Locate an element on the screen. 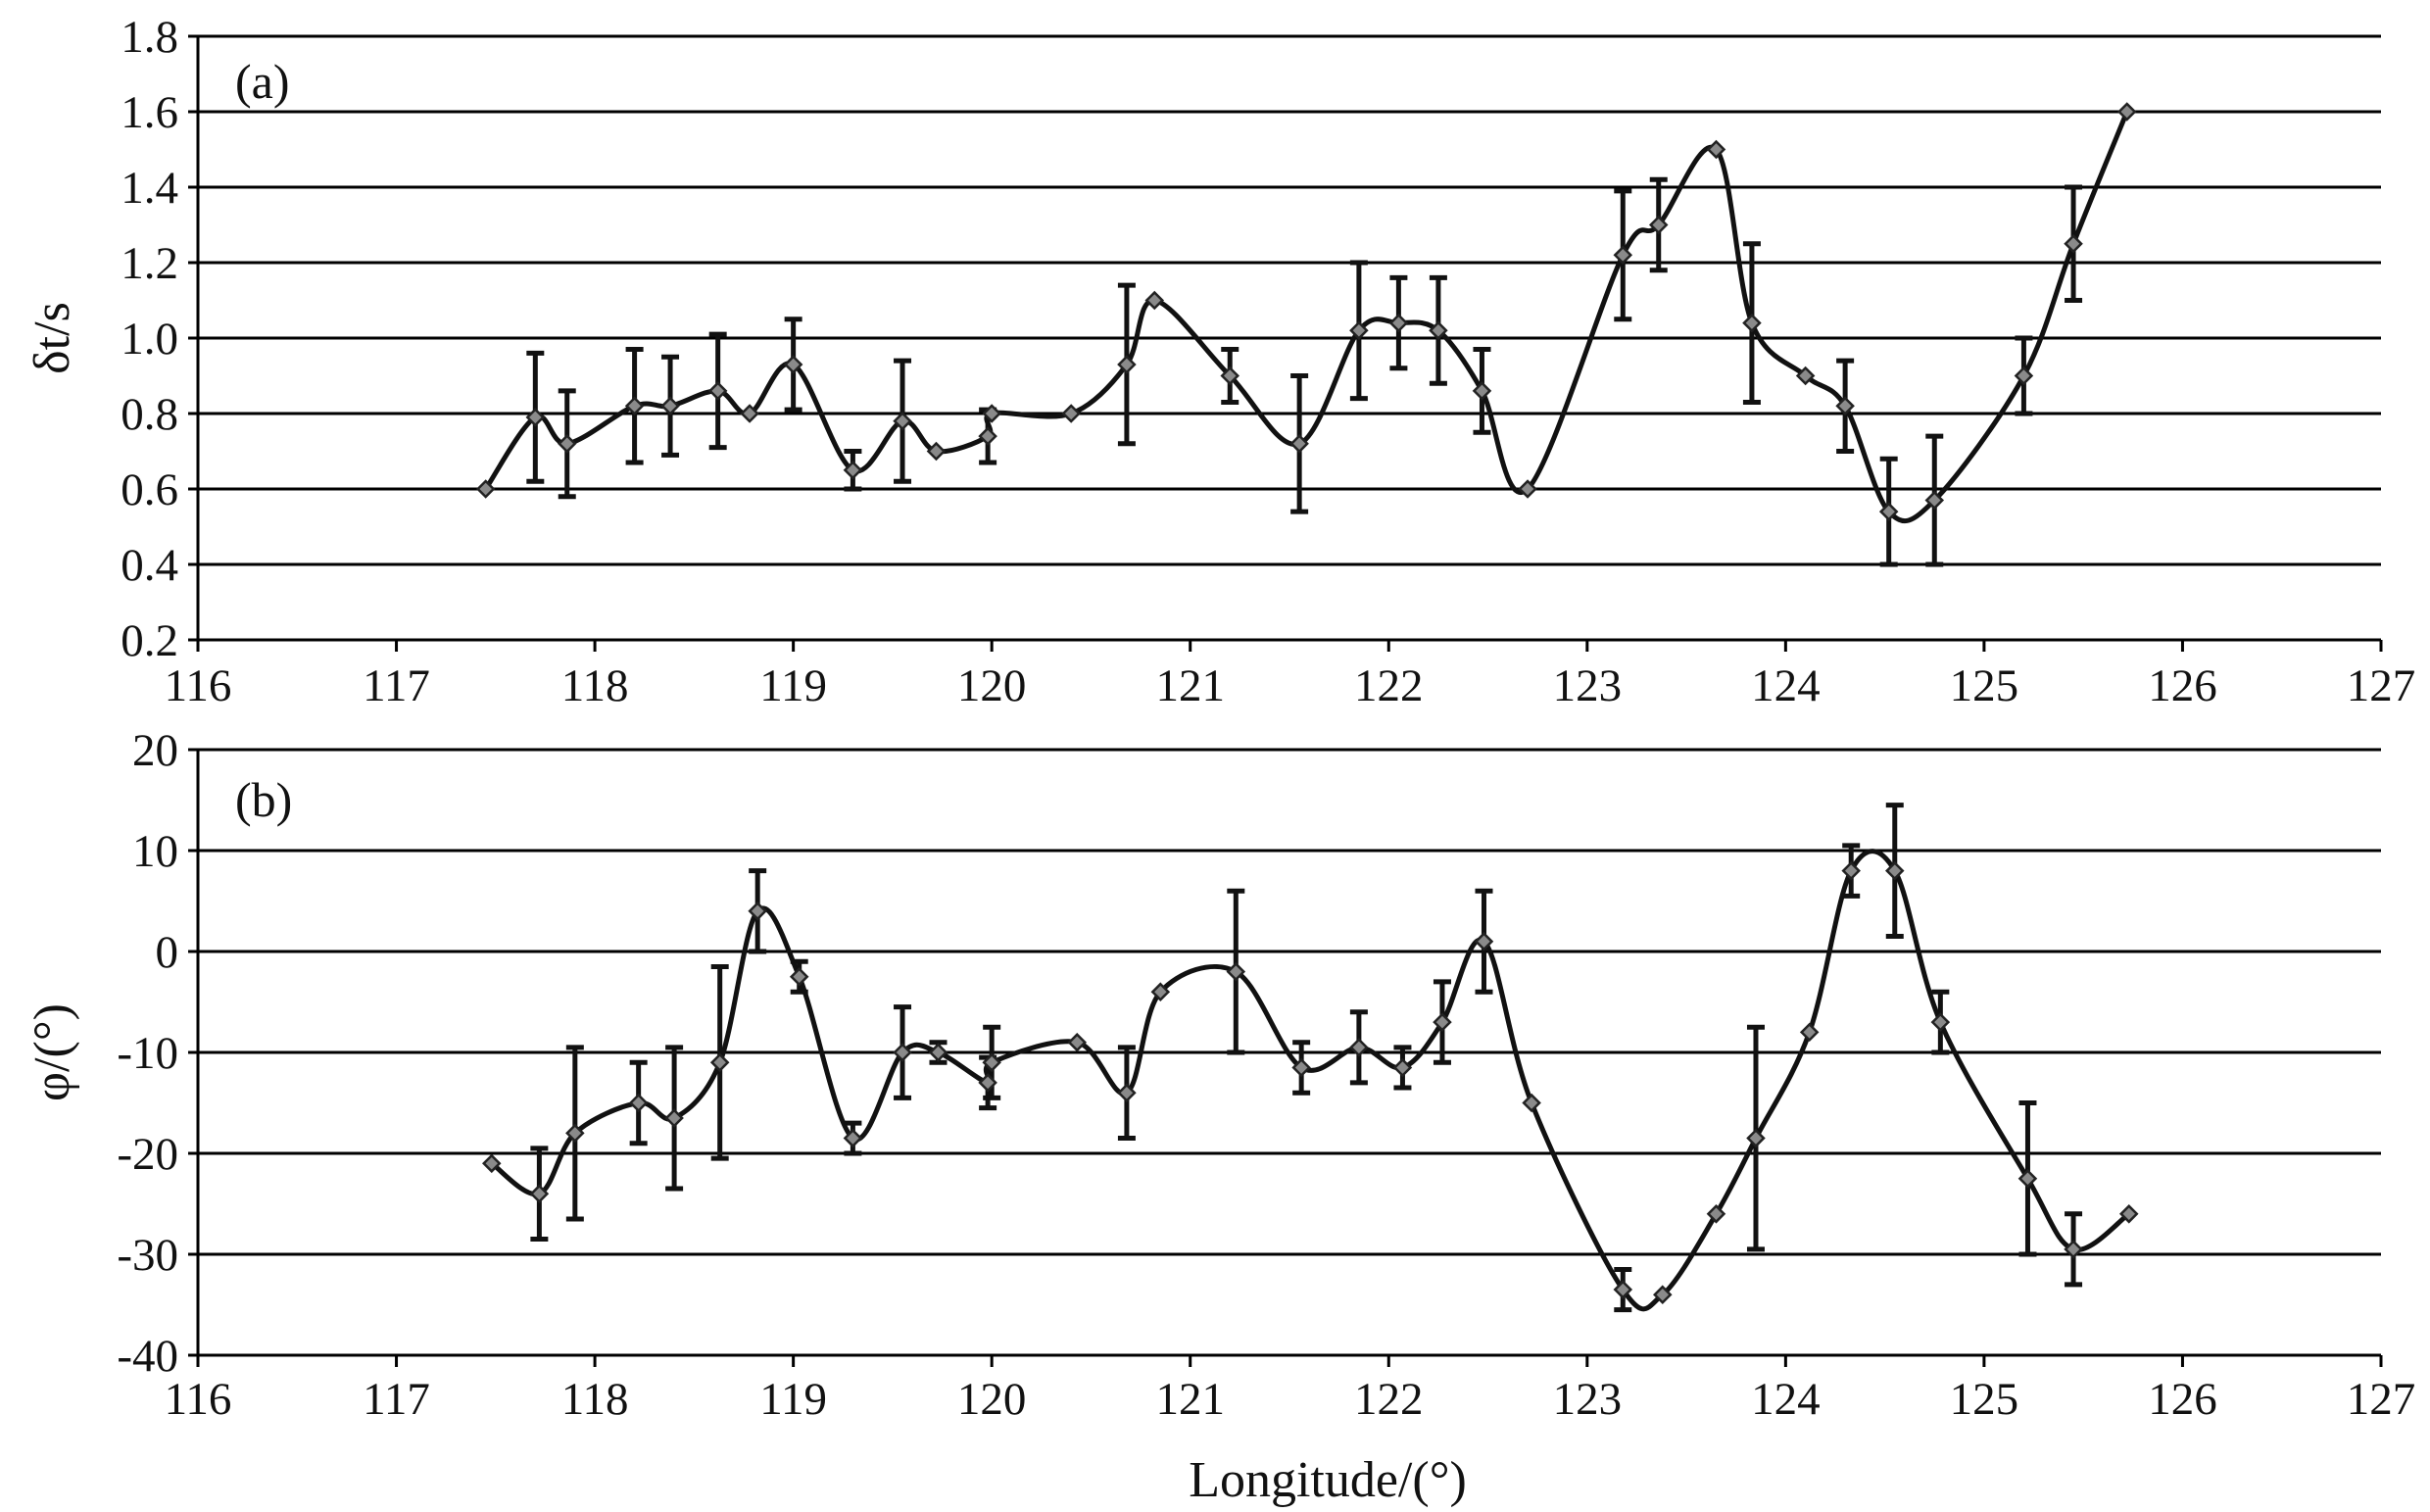 This screenshot has width=2430, height=1512. y-tick-label: 1.2 is located at coordinates (149, 263).